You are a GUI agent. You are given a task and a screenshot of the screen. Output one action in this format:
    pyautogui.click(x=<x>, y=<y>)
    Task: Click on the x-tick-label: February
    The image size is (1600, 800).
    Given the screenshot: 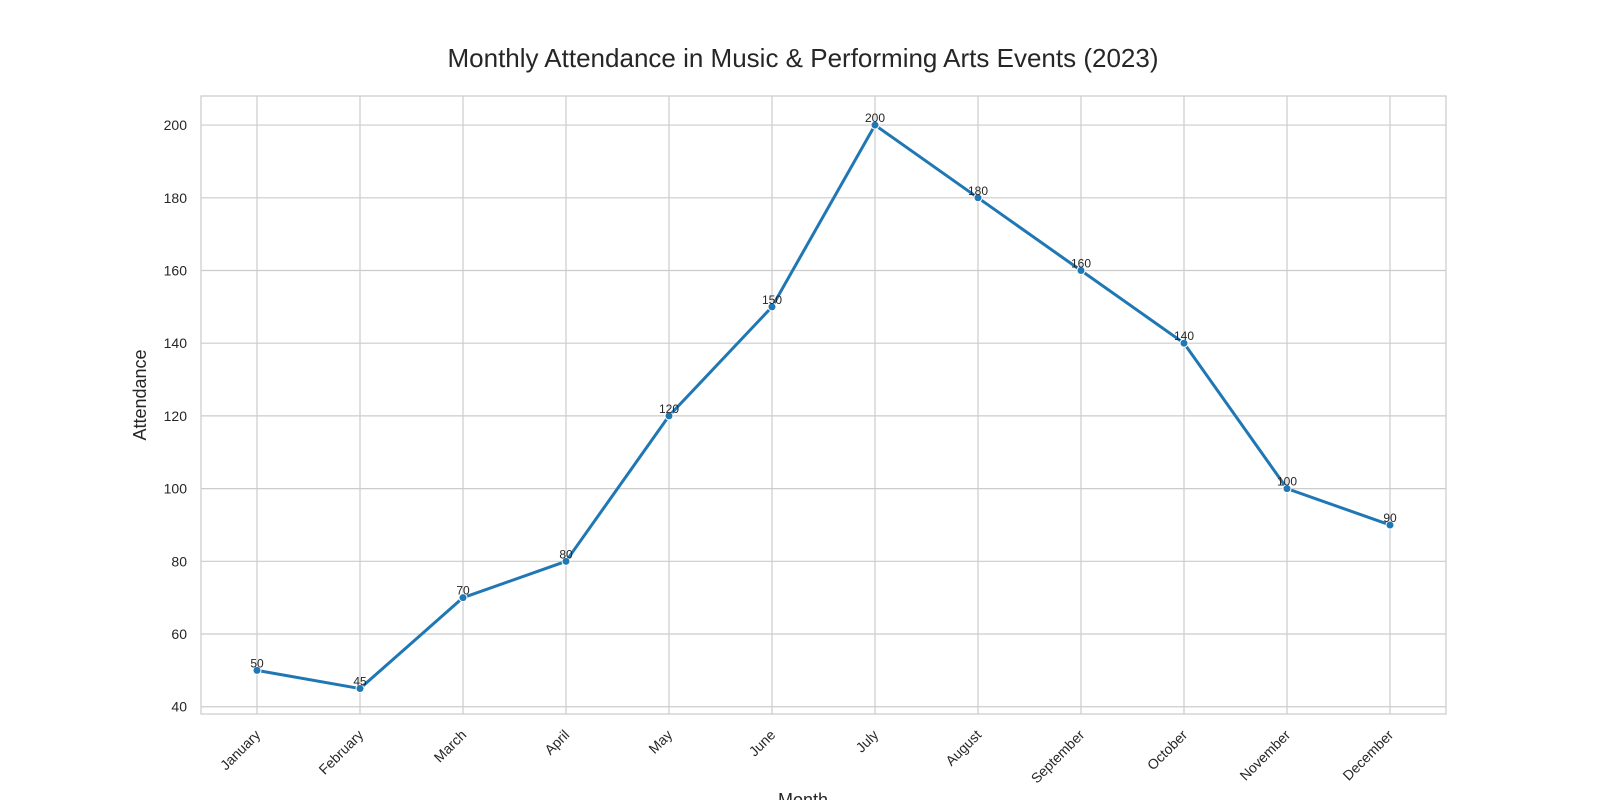 What is the action you would take?
    pyautogui.click(x=340, y=752)
    